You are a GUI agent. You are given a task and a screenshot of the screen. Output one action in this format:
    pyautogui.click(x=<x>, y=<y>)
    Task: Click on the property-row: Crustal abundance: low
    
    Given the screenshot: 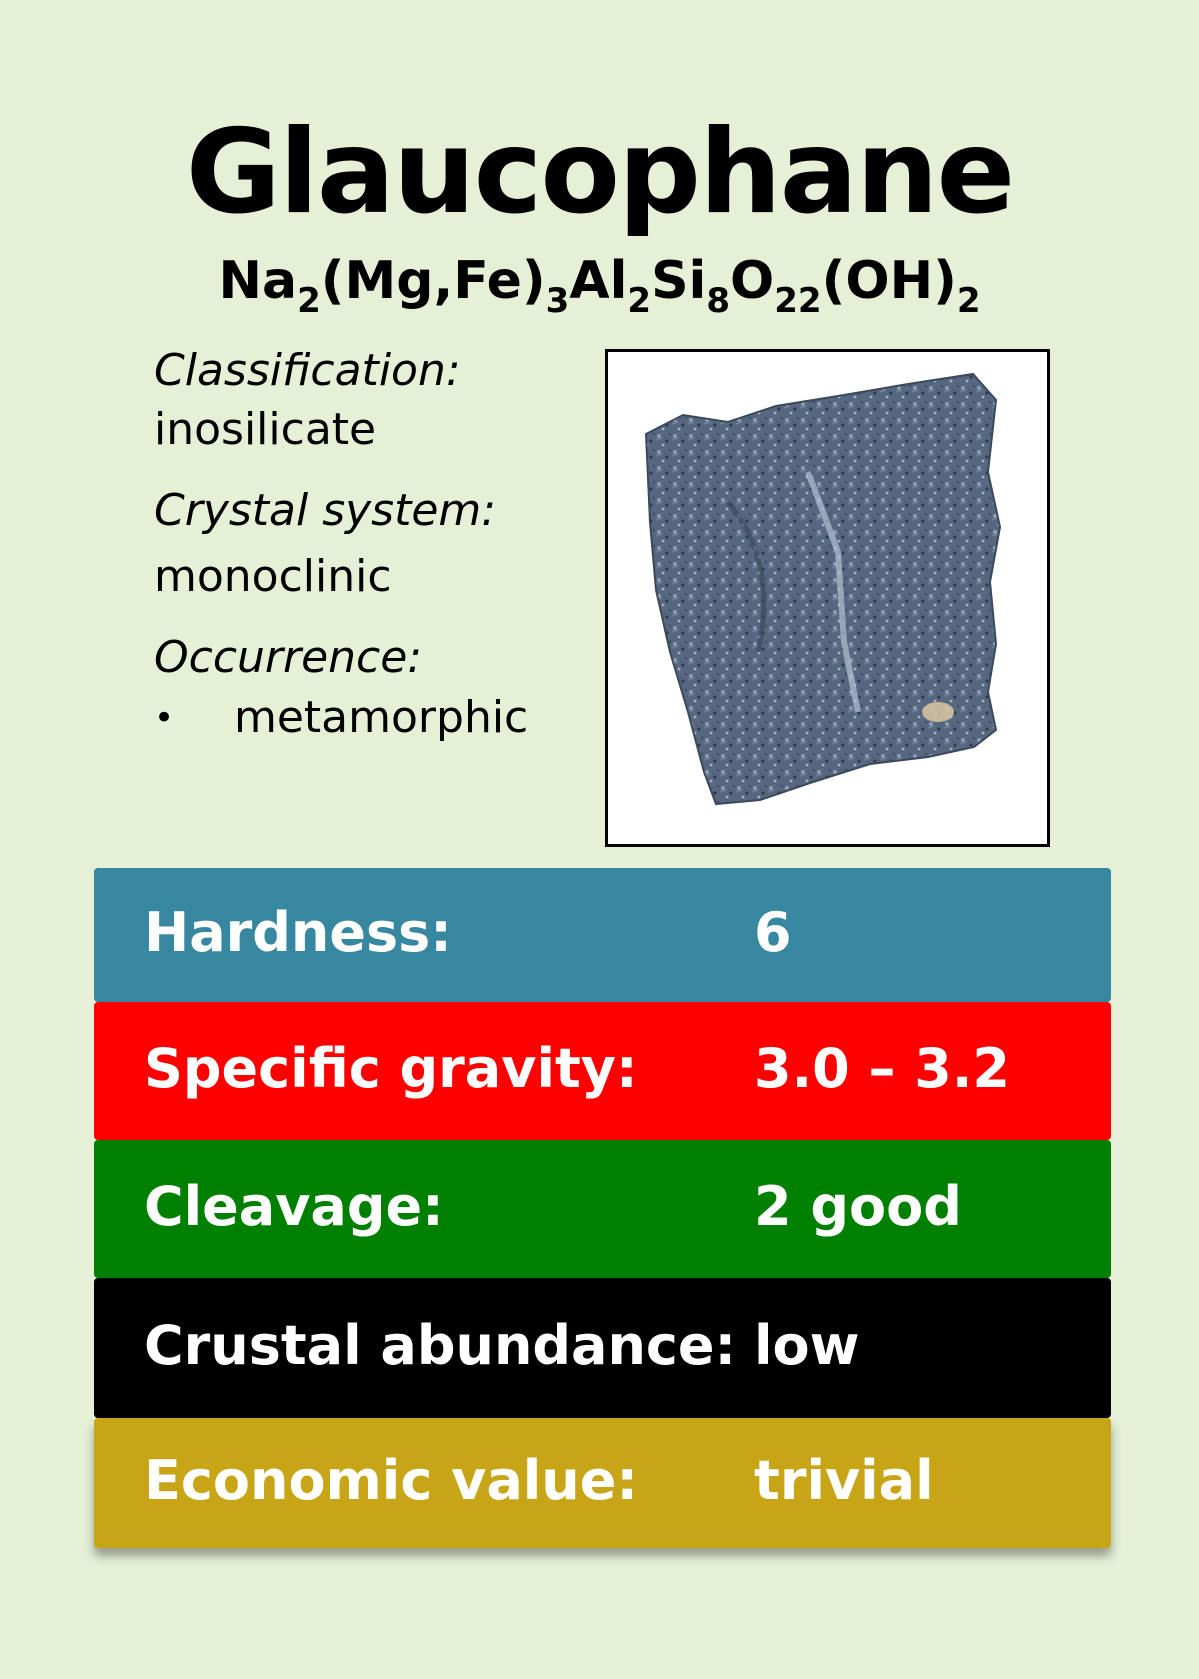 What is the action you would take?
    pyautogui.click(x=602, y=1348)
    